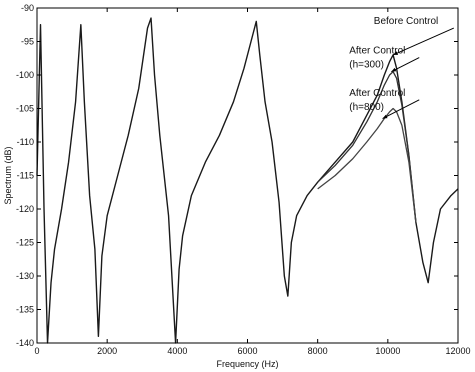 This screenshot has height=372, width=475. What do you see at coordinates (25, 142) in the screenshot?
I see `y-tick-label: -110` at bounding box center [25, 142].